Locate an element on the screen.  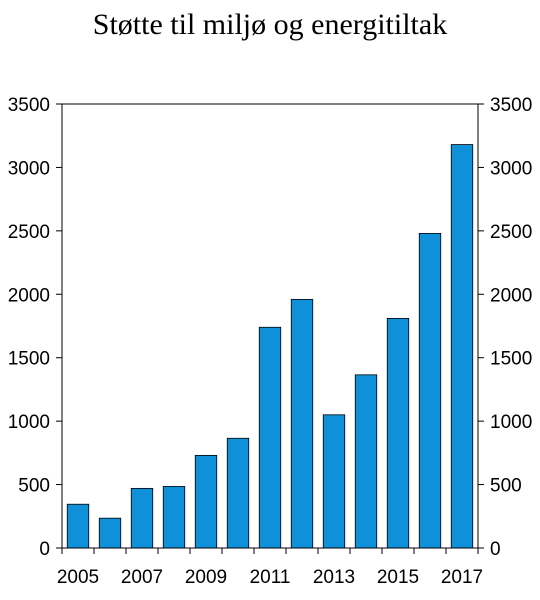
bar-2015 is located at coordinates (398, 433).